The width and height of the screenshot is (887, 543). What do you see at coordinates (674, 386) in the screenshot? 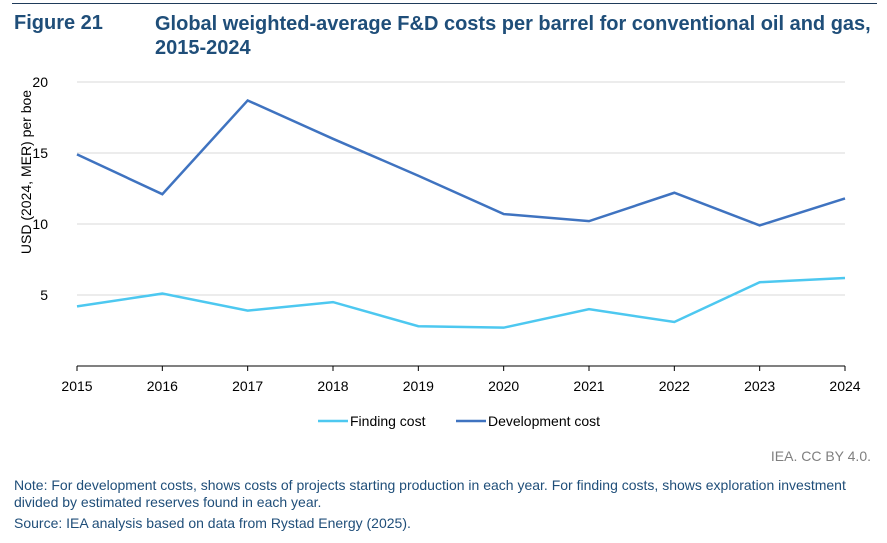
I see `x-tick-label: 2022` at bounding box center [674, 386].